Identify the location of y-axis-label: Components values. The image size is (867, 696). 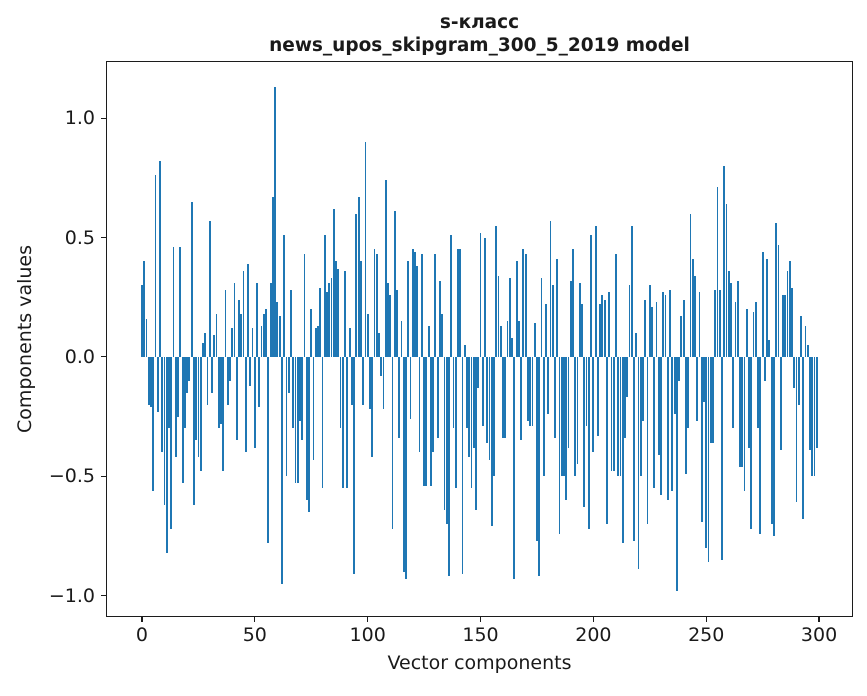
(25, 339).